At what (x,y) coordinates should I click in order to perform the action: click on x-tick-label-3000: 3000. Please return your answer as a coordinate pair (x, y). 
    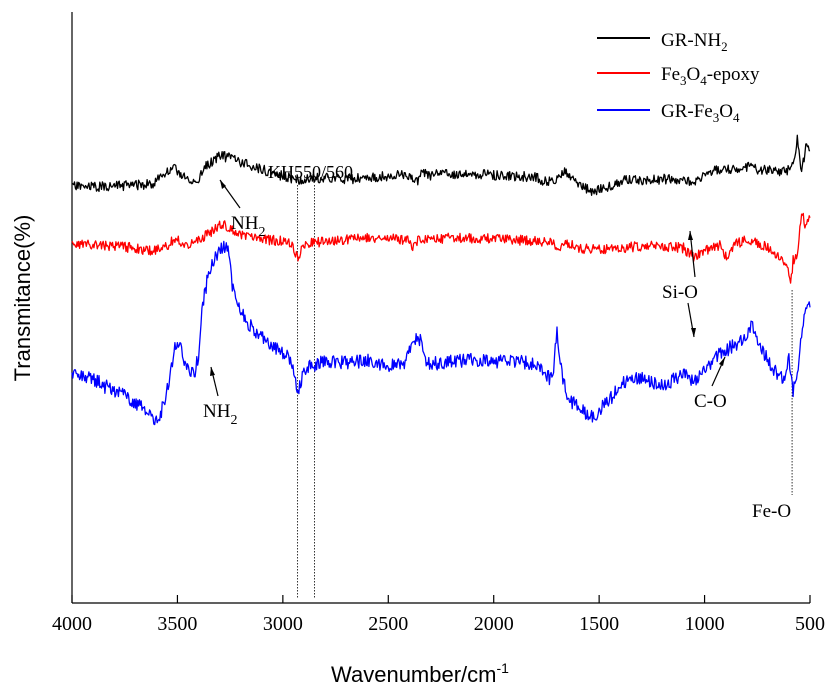
    Looking at the image, I should click on (283, 624).